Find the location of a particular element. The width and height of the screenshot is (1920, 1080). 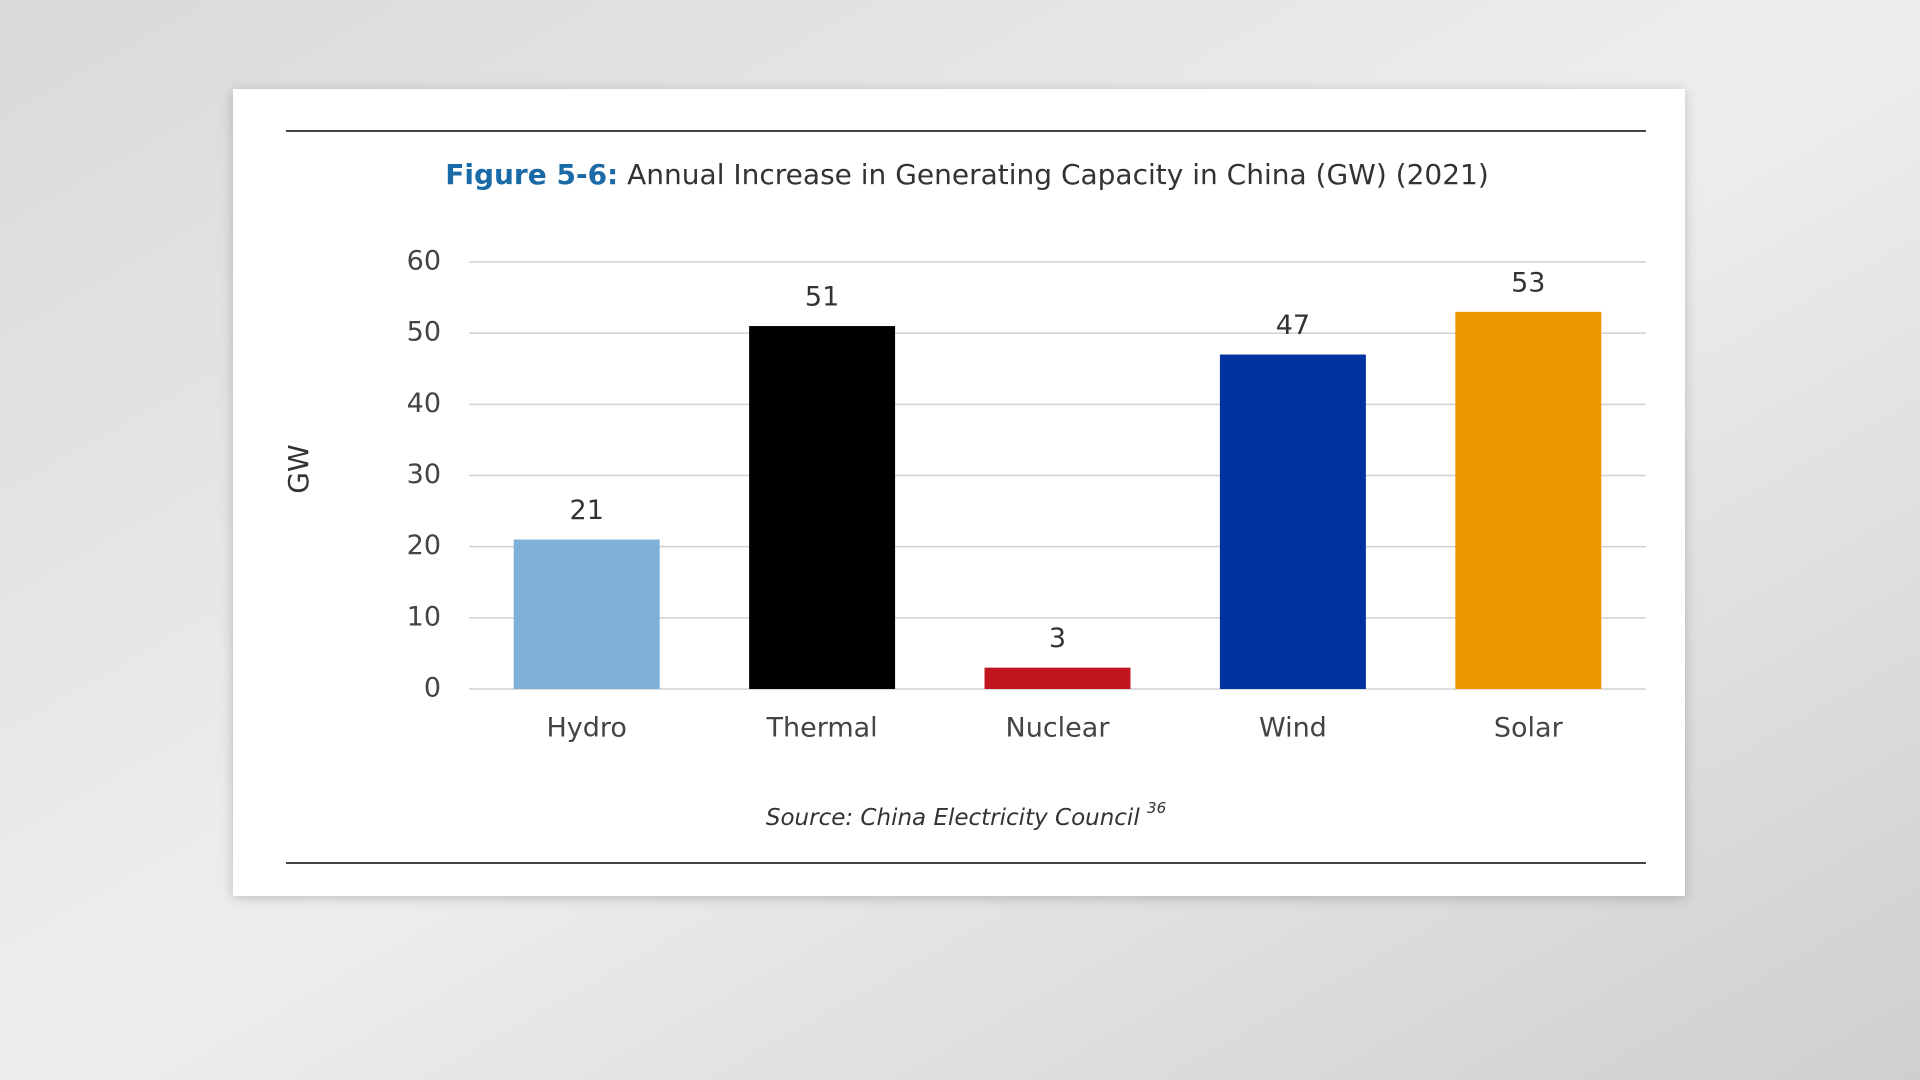

value-label: 53 is located at coordinates (1528, 282).